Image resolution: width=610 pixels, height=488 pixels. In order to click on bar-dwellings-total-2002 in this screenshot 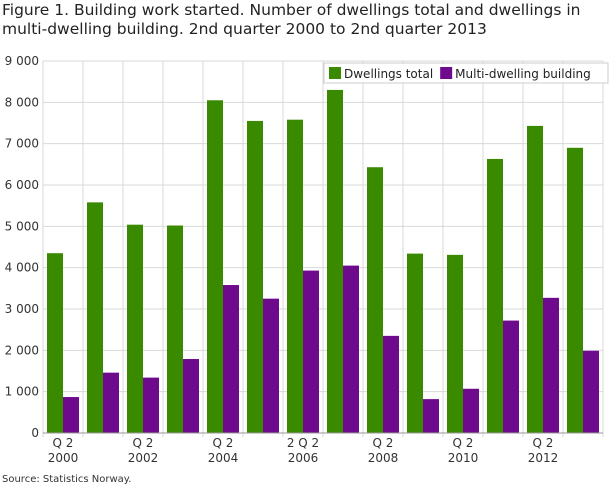, I will do `click(135, 328)`.